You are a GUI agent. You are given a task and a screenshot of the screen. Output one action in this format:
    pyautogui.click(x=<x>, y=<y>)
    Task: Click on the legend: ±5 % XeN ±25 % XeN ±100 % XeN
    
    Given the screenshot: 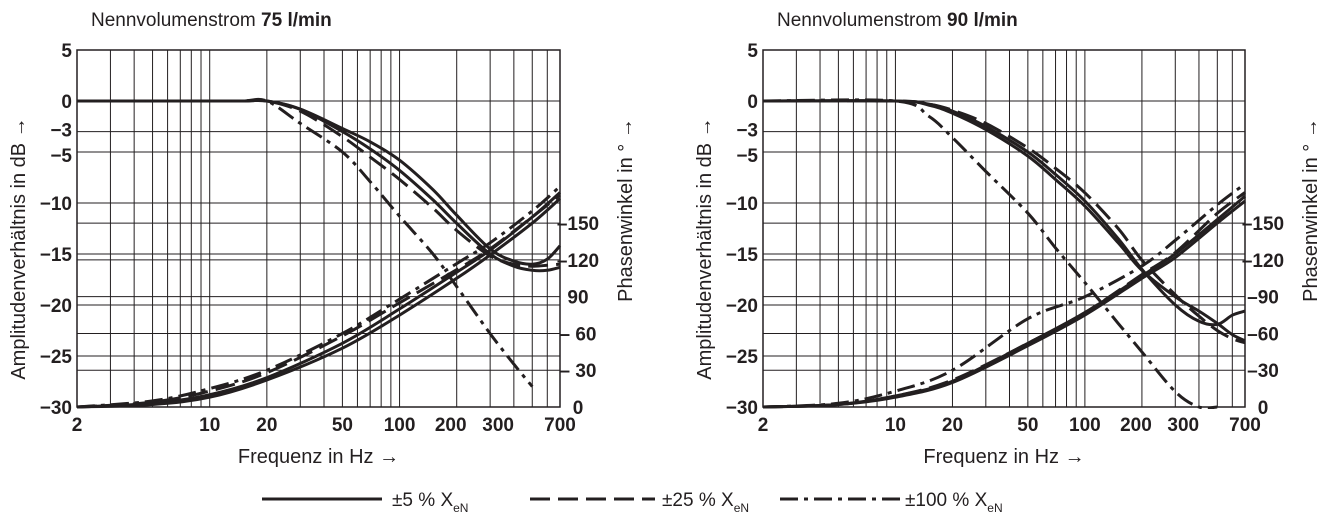 What is the action you would take?
    pyautogui.click(x=632, y=502)
    